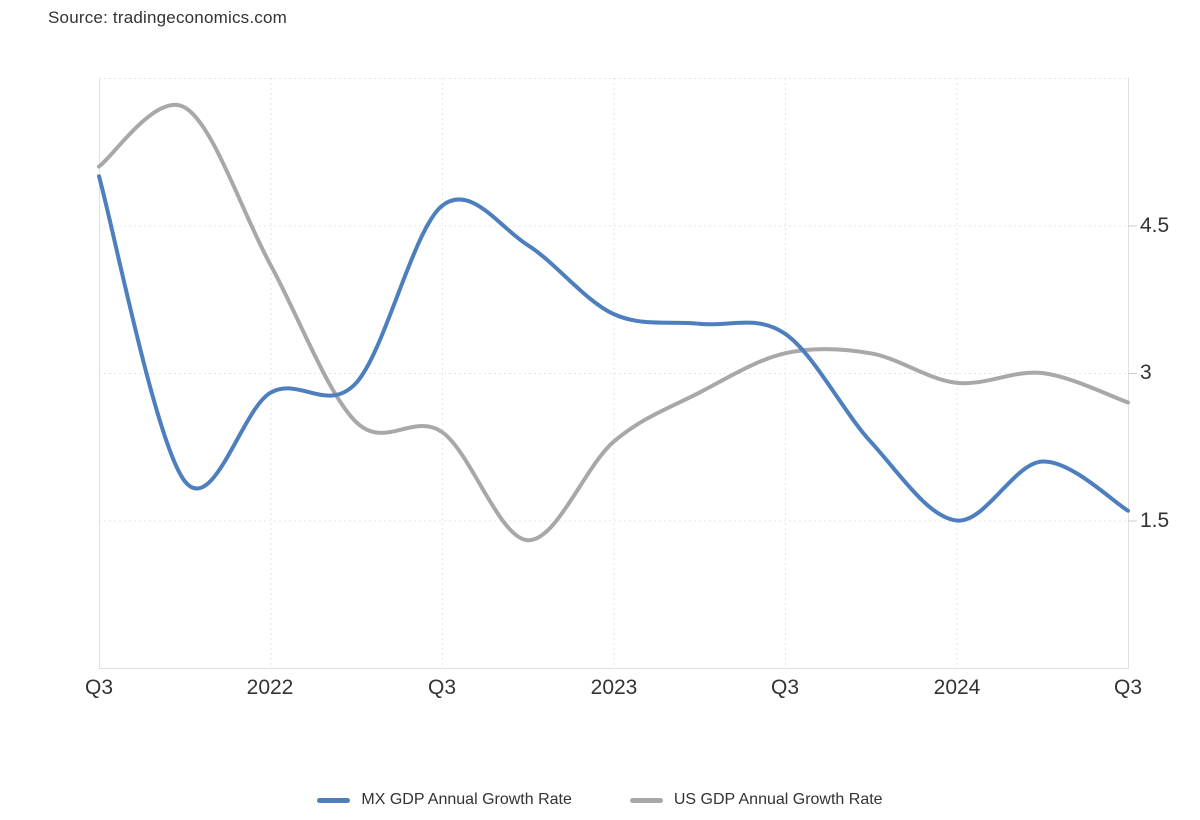 Image resolution: width=1200 pixels, height=820 pixels. I want to click on y-tick-label: 3, so click(1146, 372).